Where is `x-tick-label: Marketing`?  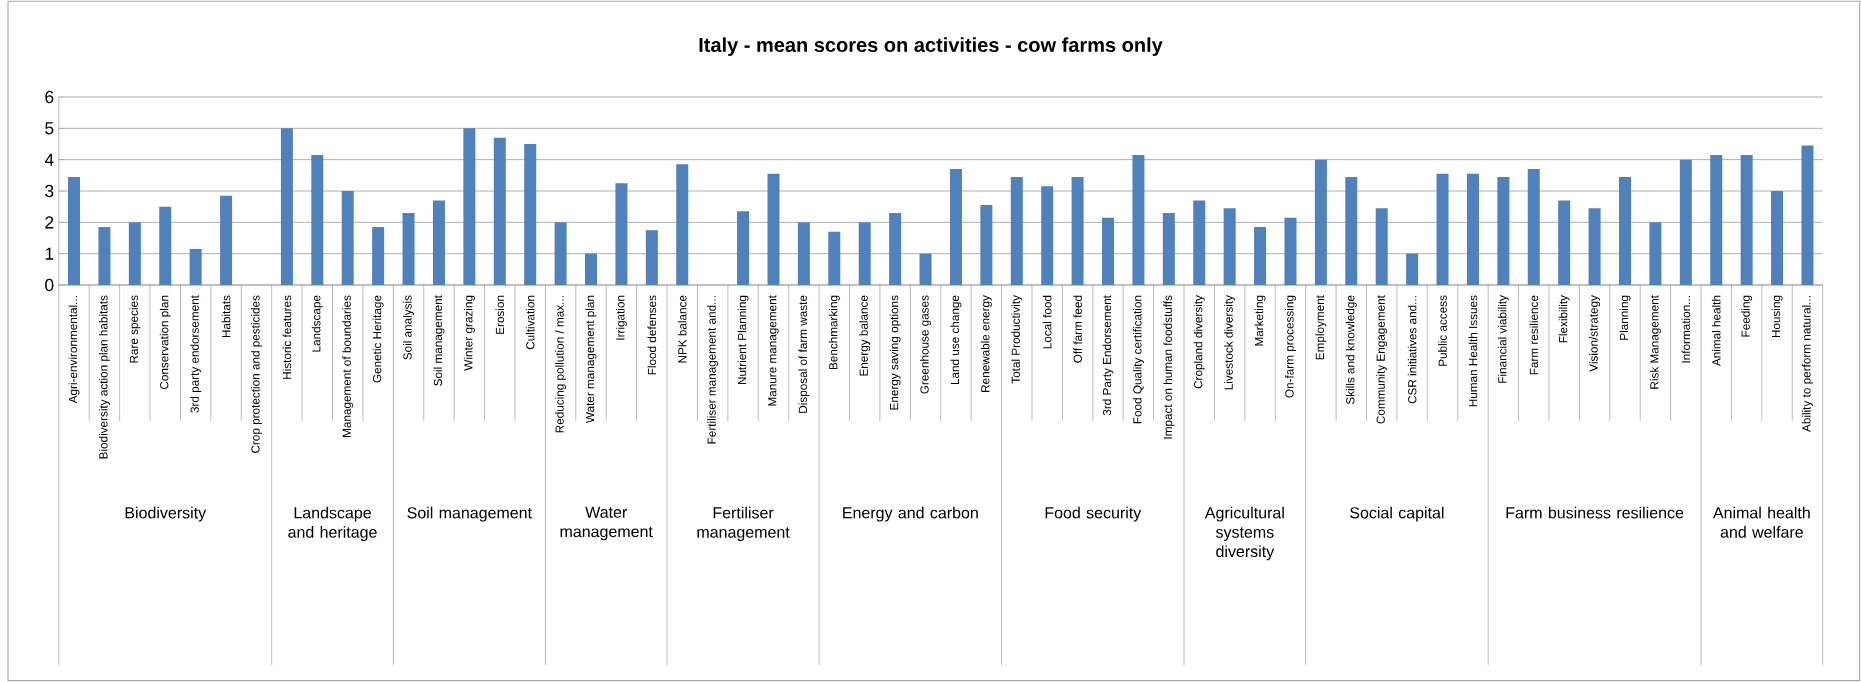 x-tick-label: Marketing is located at coordinates (1260, 320).